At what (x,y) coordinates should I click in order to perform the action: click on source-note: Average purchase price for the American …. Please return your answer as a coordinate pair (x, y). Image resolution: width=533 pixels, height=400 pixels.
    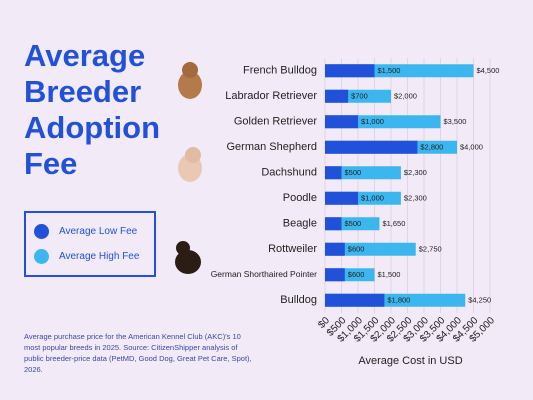
    Looking at the image, I should click on (138, 353).